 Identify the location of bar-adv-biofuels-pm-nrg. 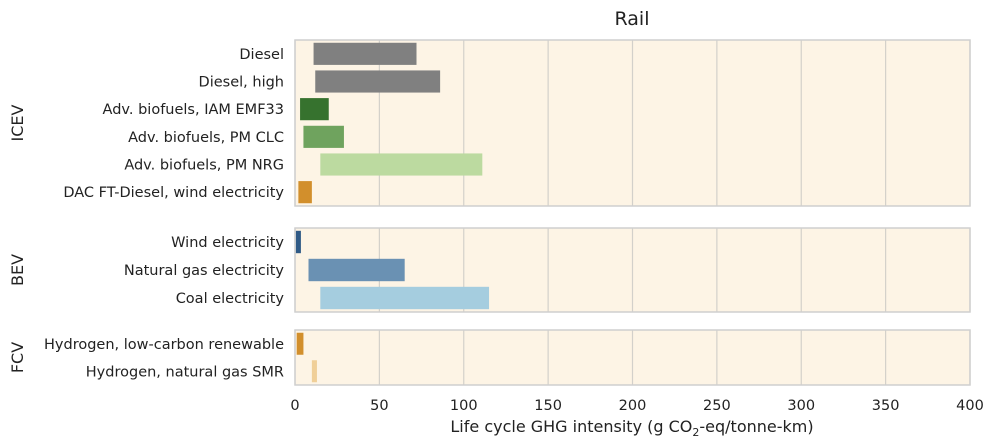
(401, 164).